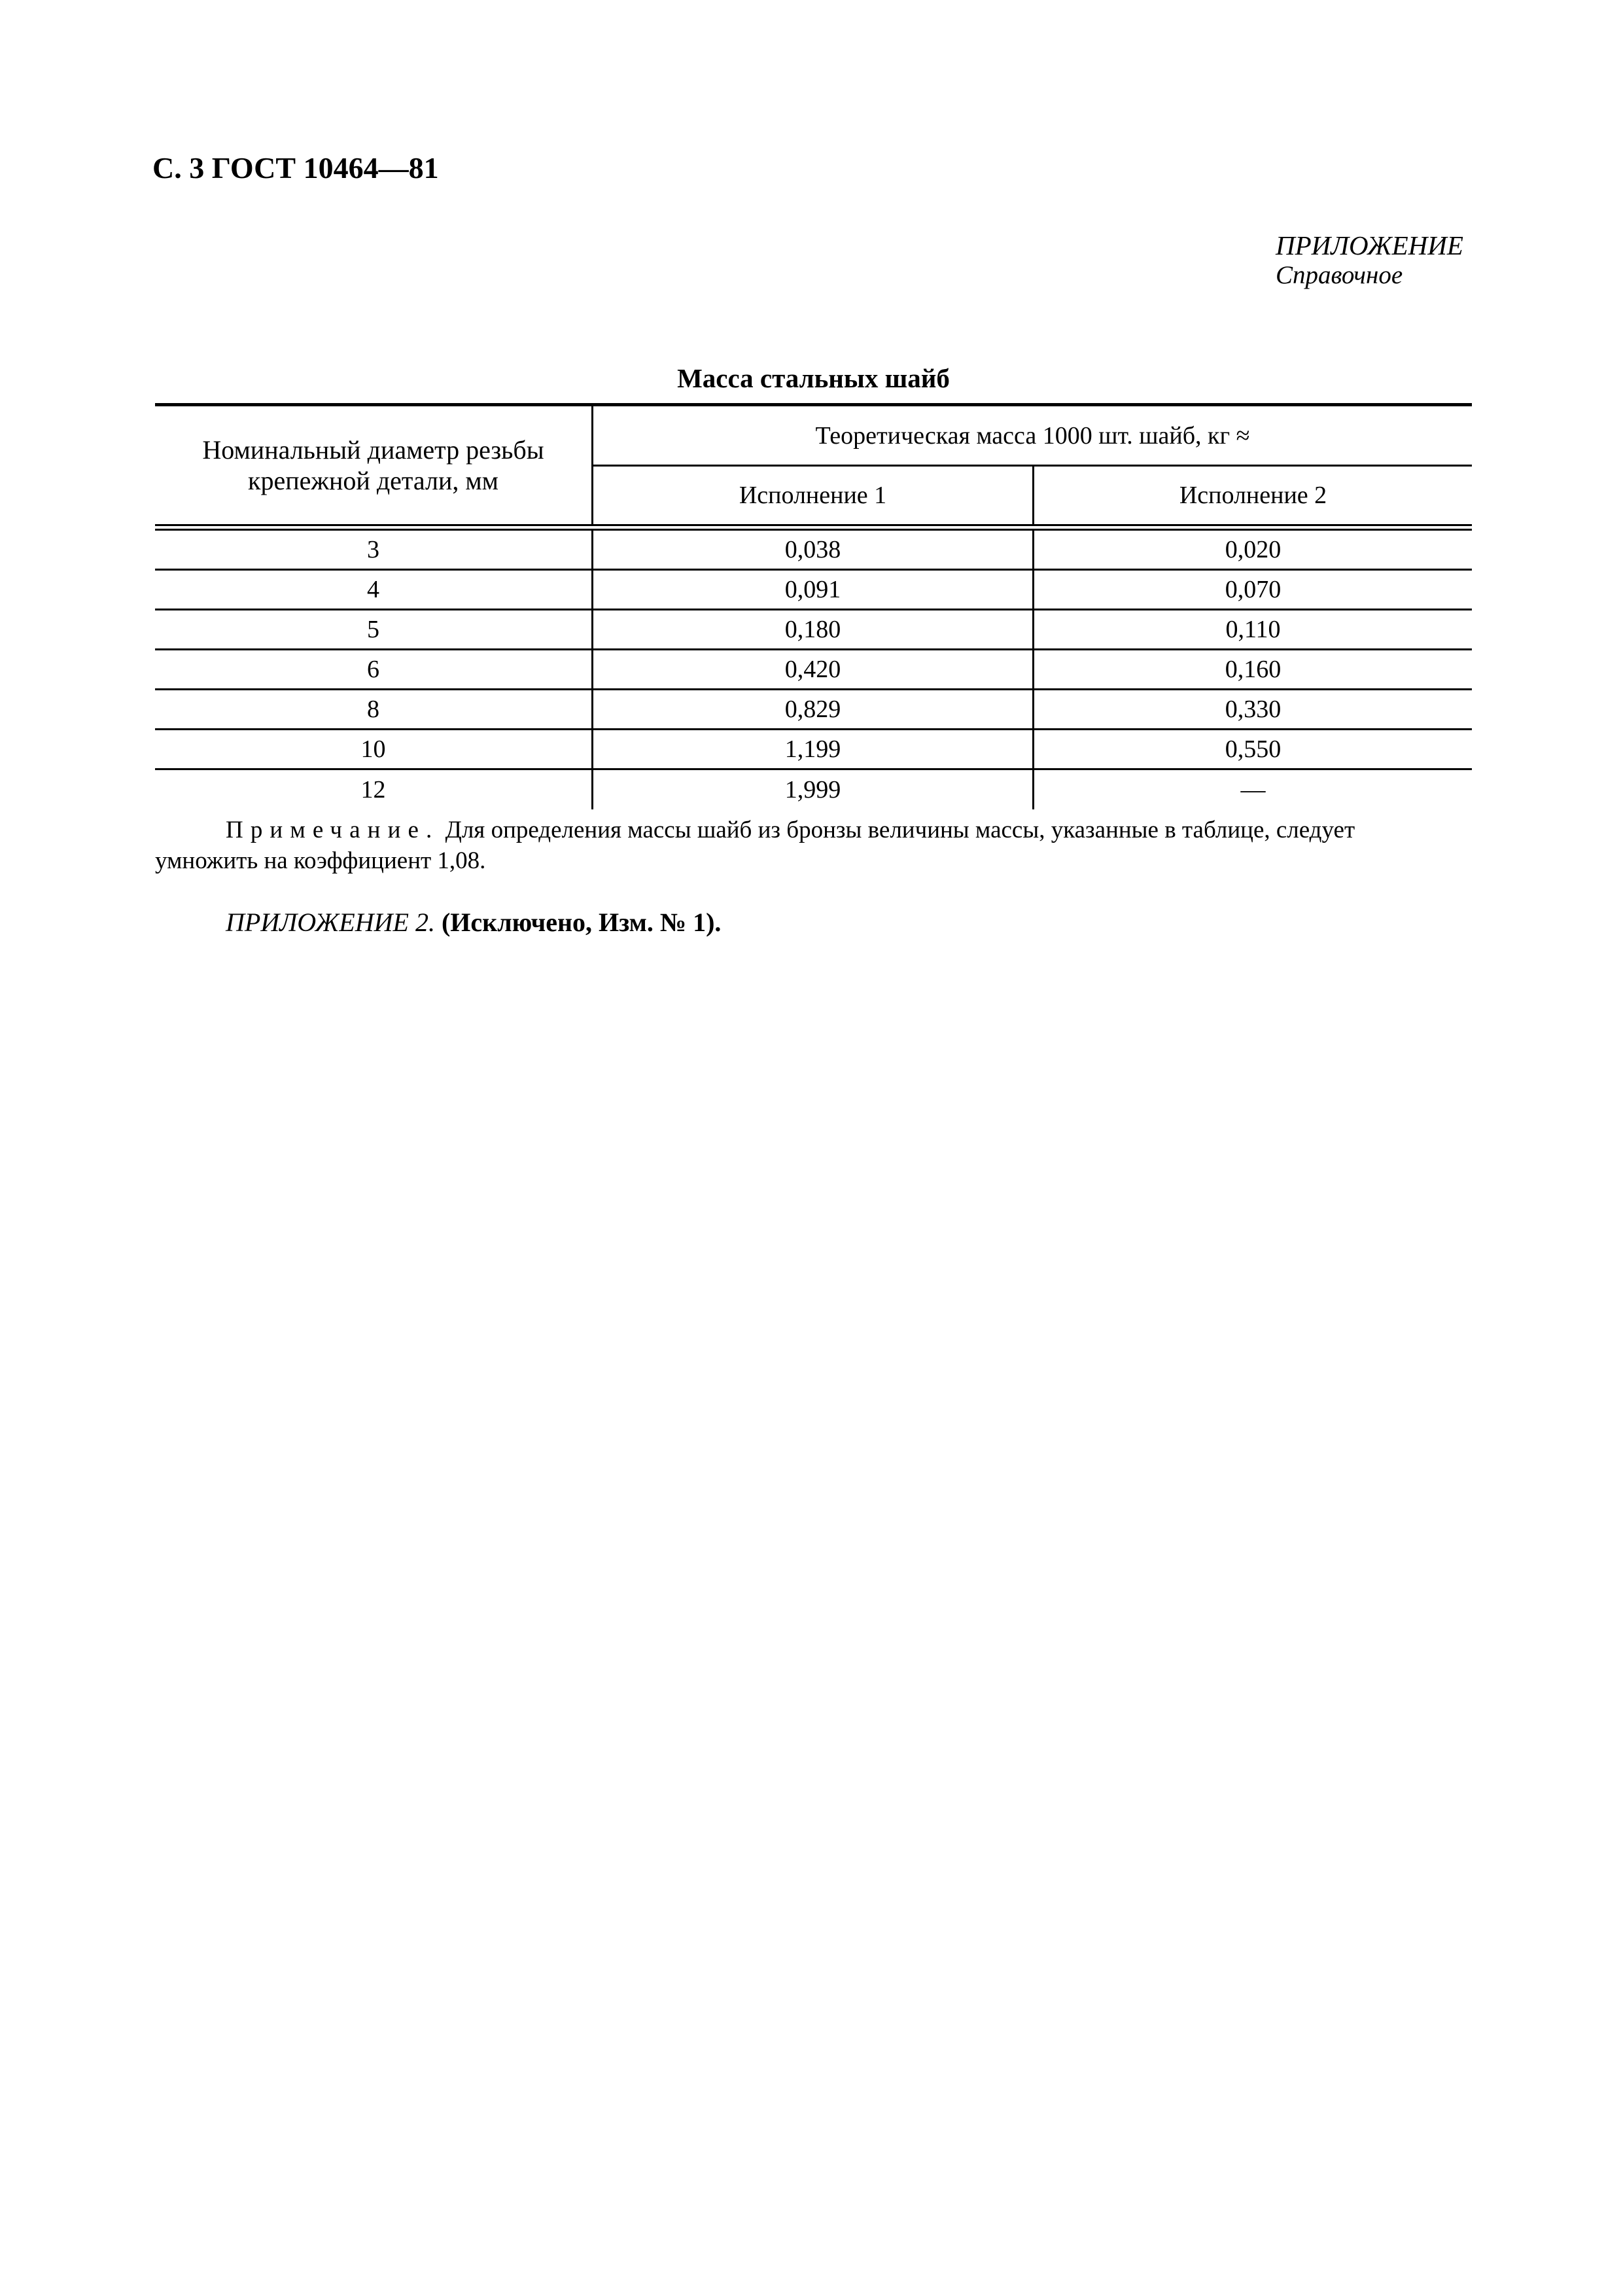 The width and height of the screenshot is (1623, 2296). What do you see at coordinates (1253, 495) in the screenshot?
I see `column-header-version-2: Исполнение 2` at bounding box center [1253, 495].